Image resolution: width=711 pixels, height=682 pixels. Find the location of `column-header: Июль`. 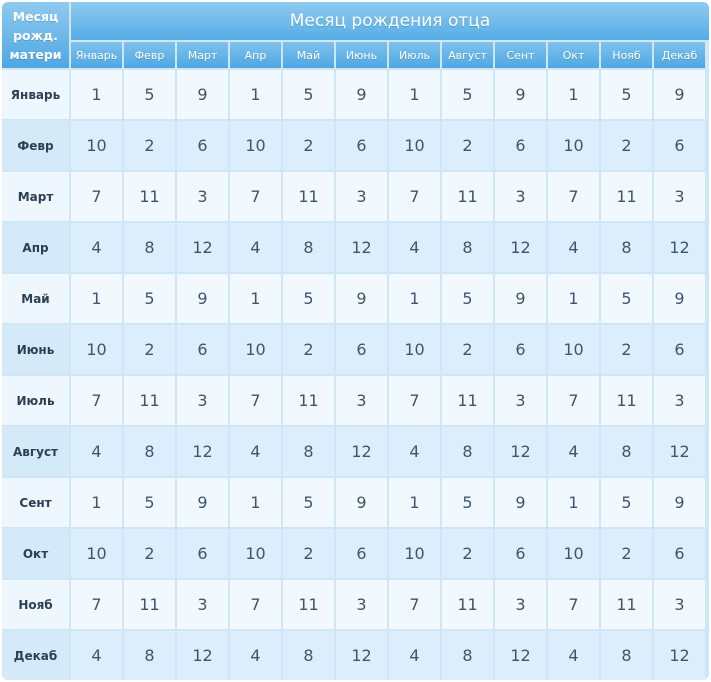

column-header: Июль is located at coordinates (414, 55).